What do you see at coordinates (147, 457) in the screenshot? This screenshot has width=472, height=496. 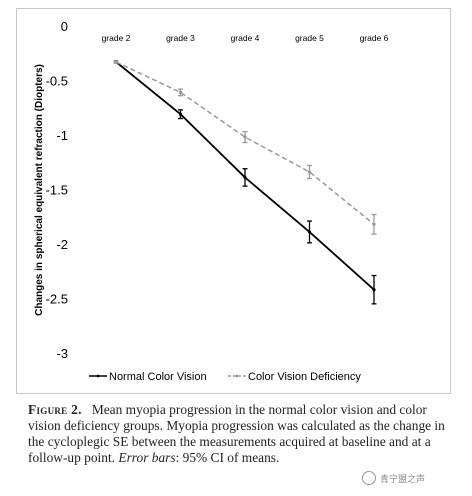 I see `caption-emphasis: Error bars` at bounding box center [147, 457].